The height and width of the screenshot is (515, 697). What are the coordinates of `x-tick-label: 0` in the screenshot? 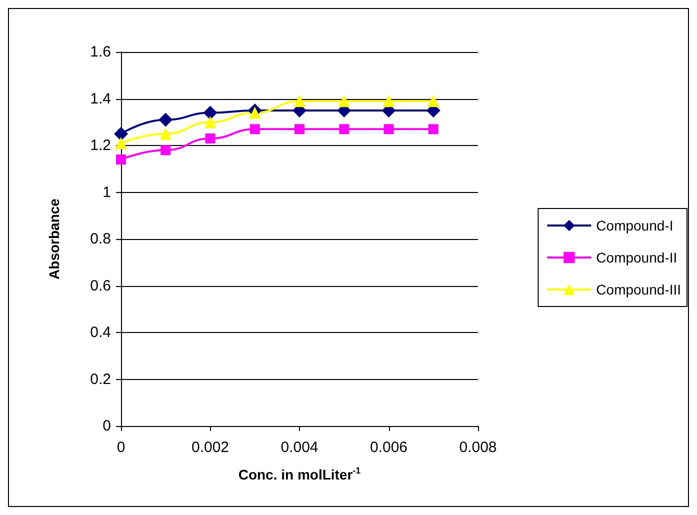 It's located at (121, 447).